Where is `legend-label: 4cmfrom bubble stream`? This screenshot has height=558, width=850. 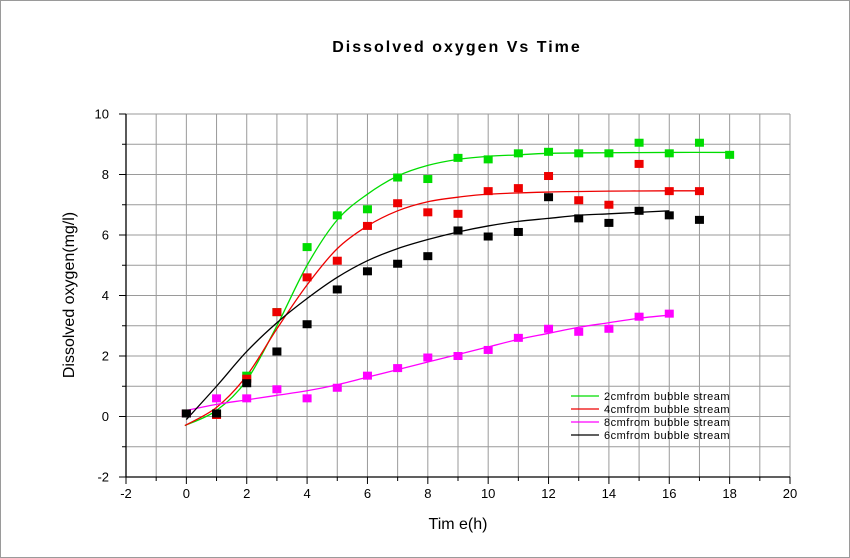 legend-label: 4cmfrom bubble stream is located at coordinates (667, 410).